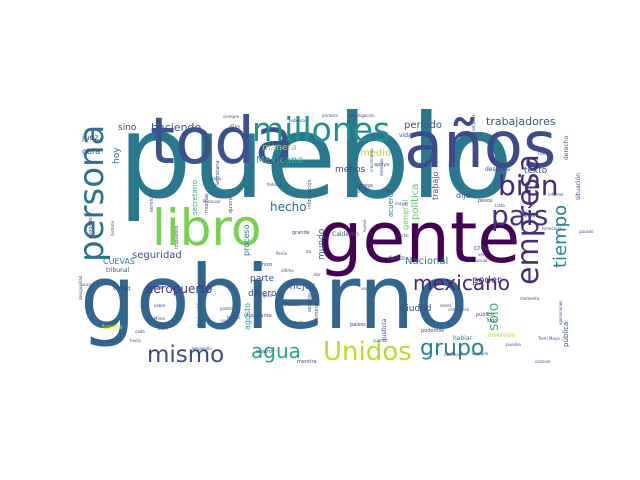 Image resolution: width=640 pixels, height=480 pixels. What do you see at coordinates (388, 190) in the screenshot?
I see `word-130: lugar` at bounding box center [388, 190].